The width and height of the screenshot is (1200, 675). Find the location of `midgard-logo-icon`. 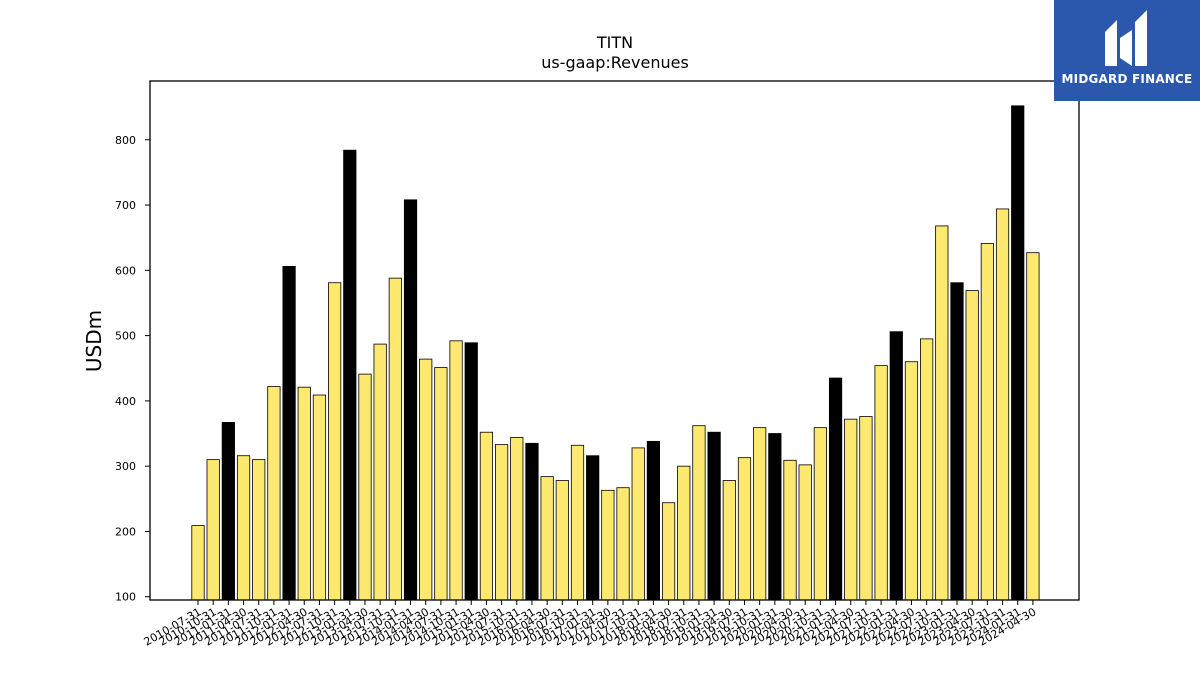

midgard-logo-icon is located at coordinates (1126, 38).